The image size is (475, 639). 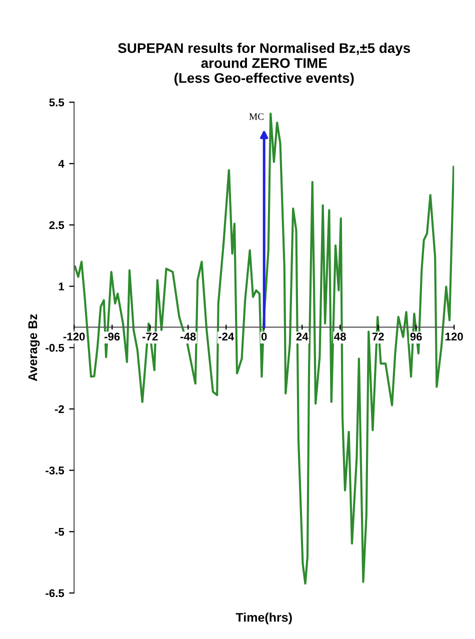 I want to click on x-tick-label: 0, so click(x=264, y=336).